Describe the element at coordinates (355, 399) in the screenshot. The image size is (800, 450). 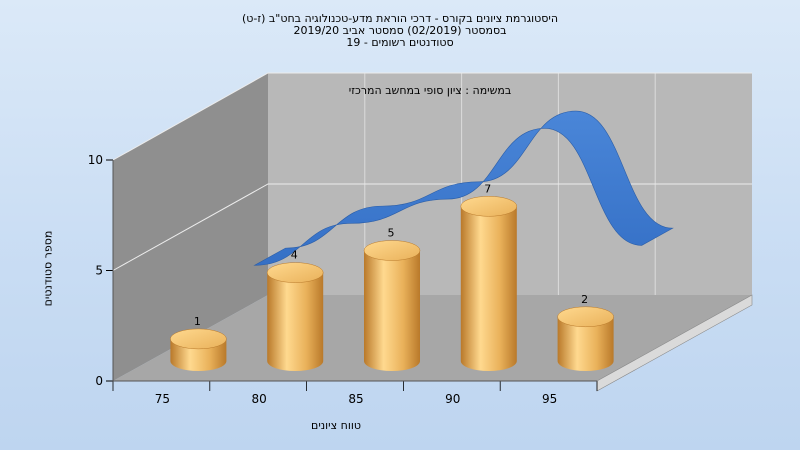
I see `x-tick-label: 85` at that location.